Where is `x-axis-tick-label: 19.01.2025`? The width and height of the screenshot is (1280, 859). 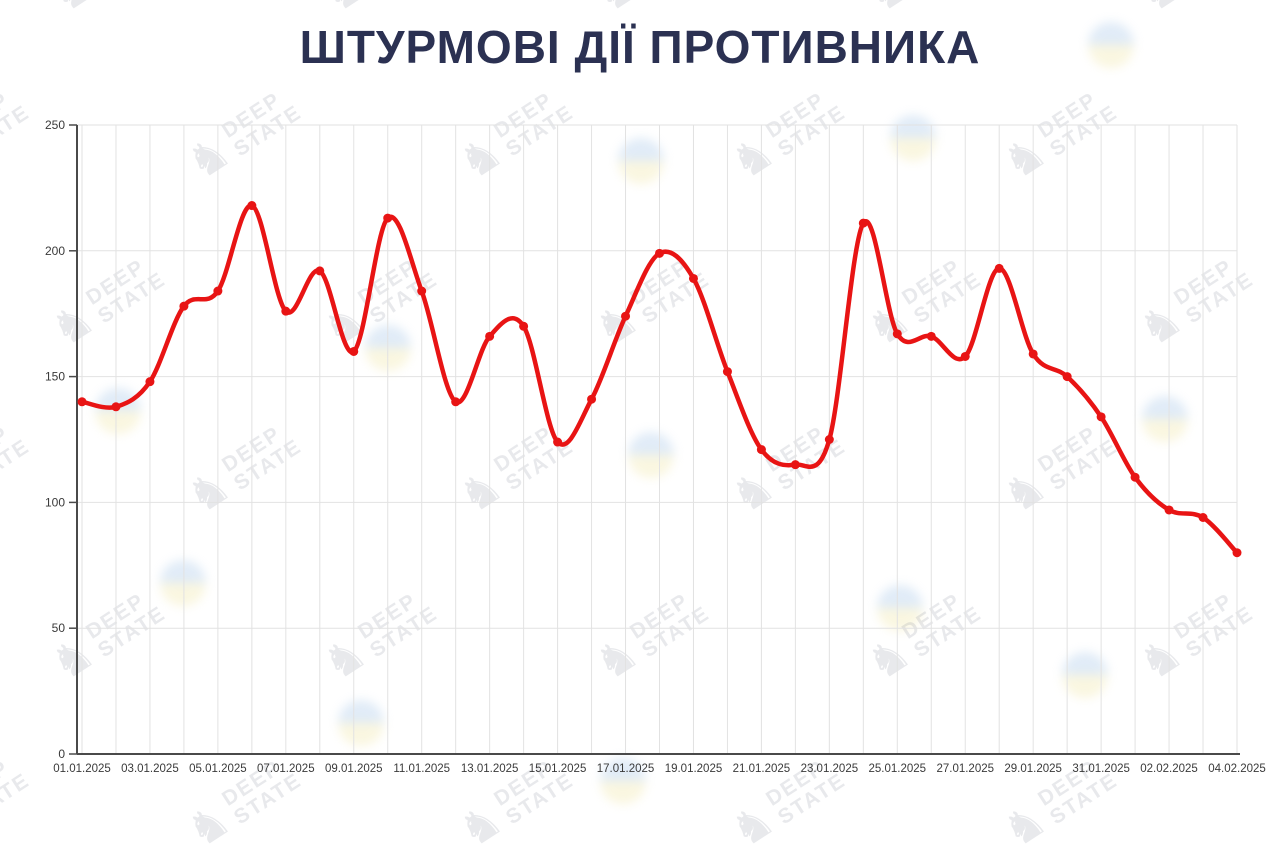 x-axis-tick-label: 19.01.2025 is located at coordinates (694, 769).